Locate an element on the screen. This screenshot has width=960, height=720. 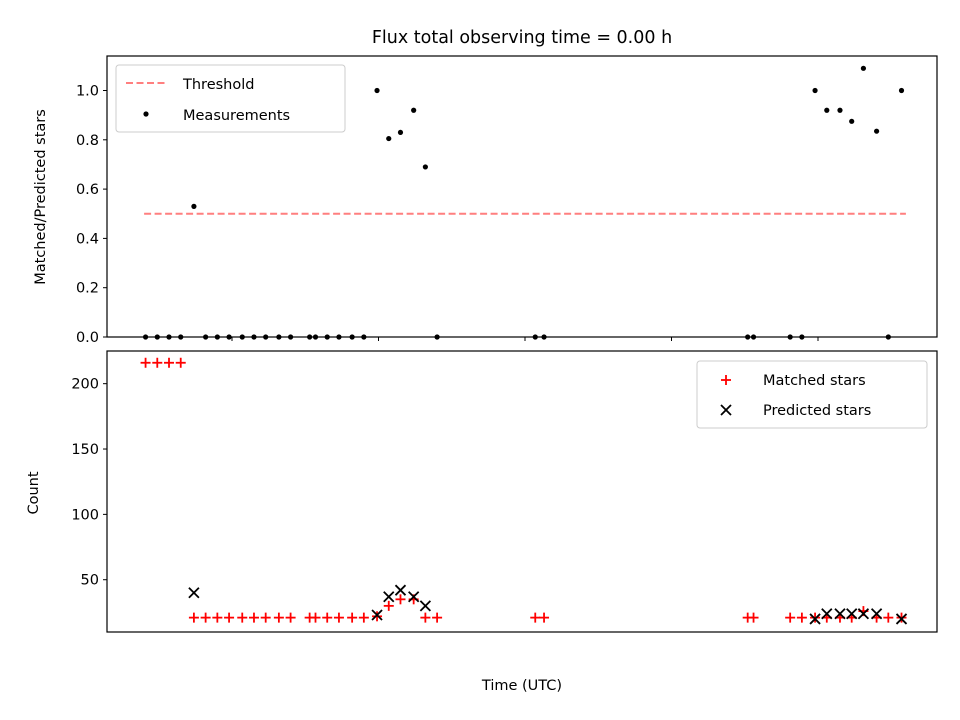
count-ytick-label: 200 is located at coordinates (85, 385).